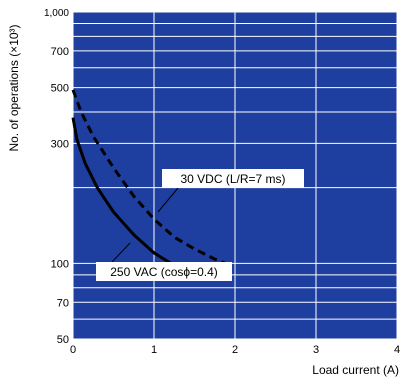 The width and height of the screenshot is (401, 383). Describe the element at coordinates (60, 264) in the screenshot. I see `y-tick-label: 100` at that location.